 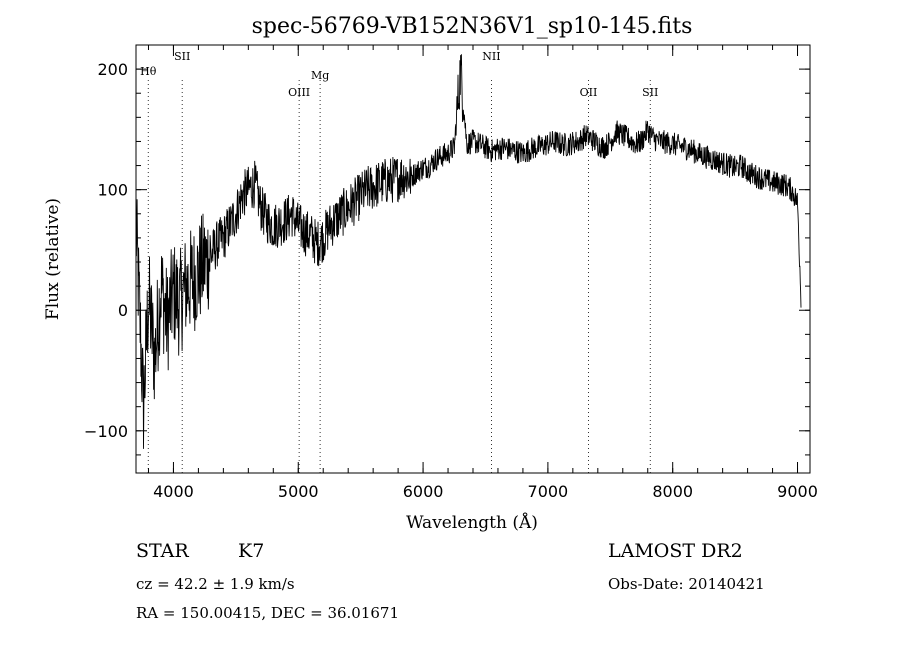 What do you see at coordinates (686, 584) in the screenshot?
I see `obs-date: Obs-Date: 20140421` at bounding box center [686, 584].